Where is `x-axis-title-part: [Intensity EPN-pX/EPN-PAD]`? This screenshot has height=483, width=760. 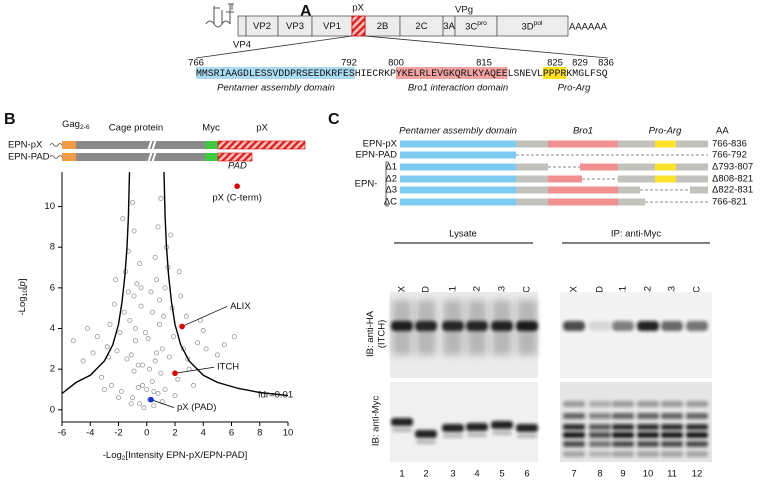
x-axis-title-part: [Intensity EPN-pX/EPN-PAD] is located at coordinates (186, 455).